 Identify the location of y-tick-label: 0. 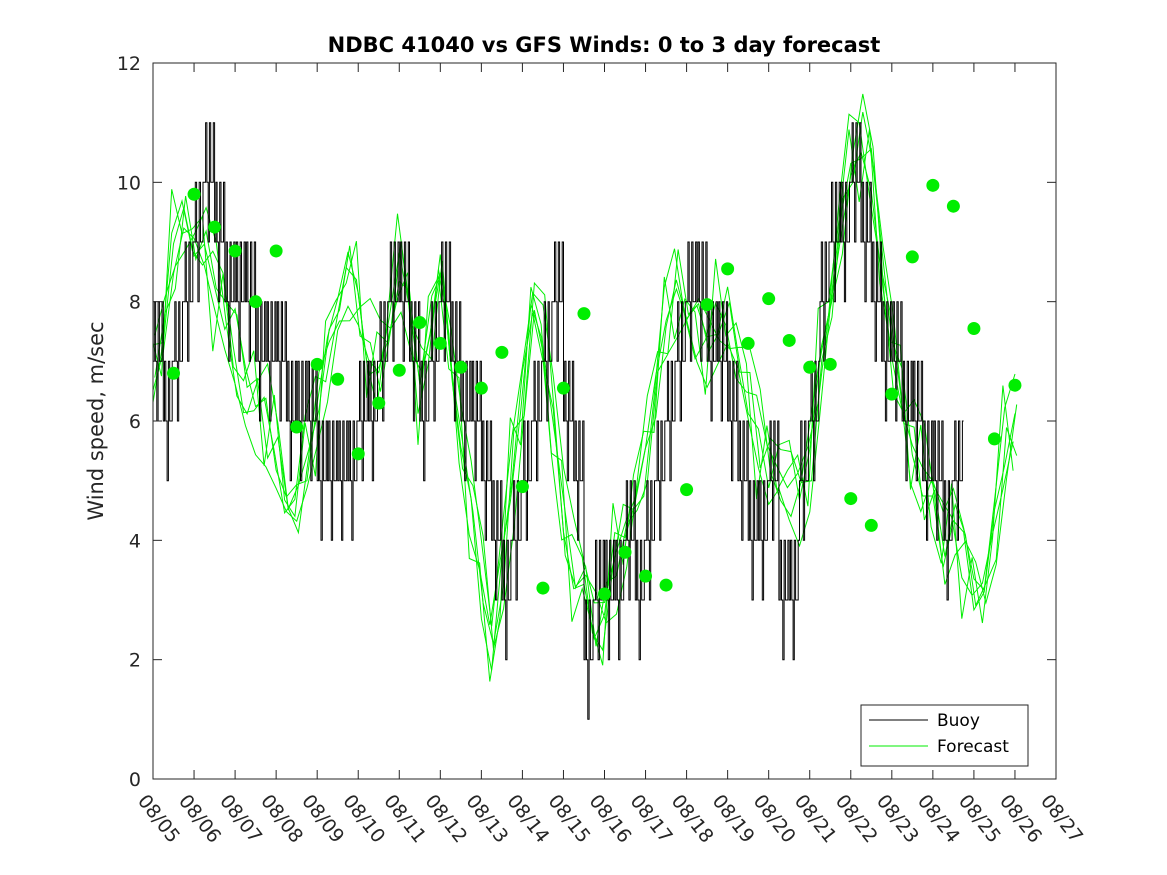
(135, 780).